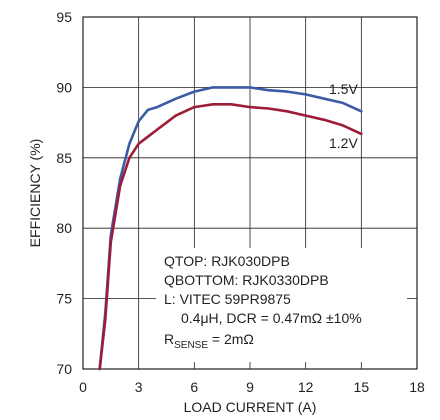 The width and height of the screenshot is (440, 420). What do you see at coordinates (250, 407) in the screenshot?
I see `x-axis-title: LOAD CURRENT (A)` at bounding box center [250, 407].